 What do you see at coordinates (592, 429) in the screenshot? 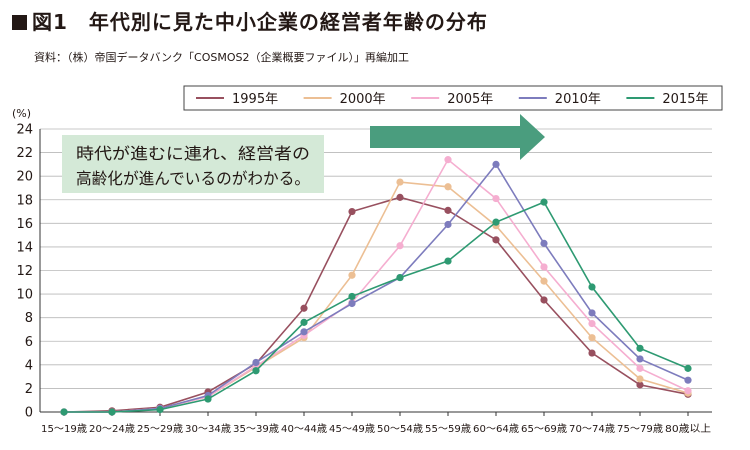
I see `x-tick-label: 70～74歳` at bounding box center [592, 429].